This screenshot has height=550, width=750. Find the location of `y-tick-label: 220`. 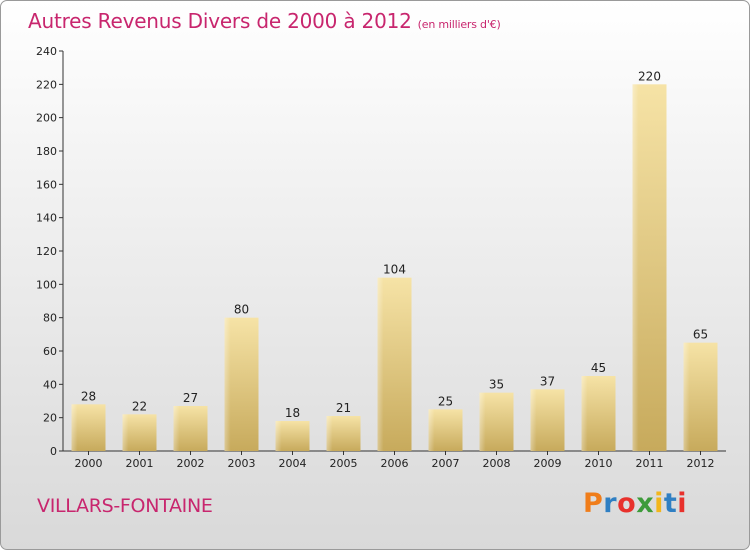

y-tick-label: 220 is located at coordinates (46, 84).